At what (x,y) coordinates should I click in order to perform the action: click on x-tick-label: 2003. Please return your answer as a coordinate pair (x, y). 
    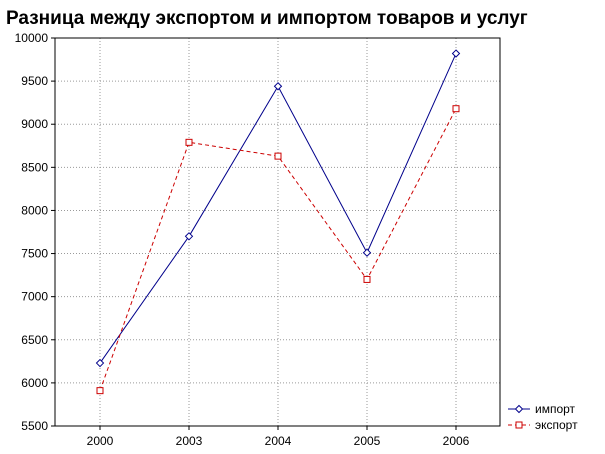
    Looking at the image, I should click on (189, 441).